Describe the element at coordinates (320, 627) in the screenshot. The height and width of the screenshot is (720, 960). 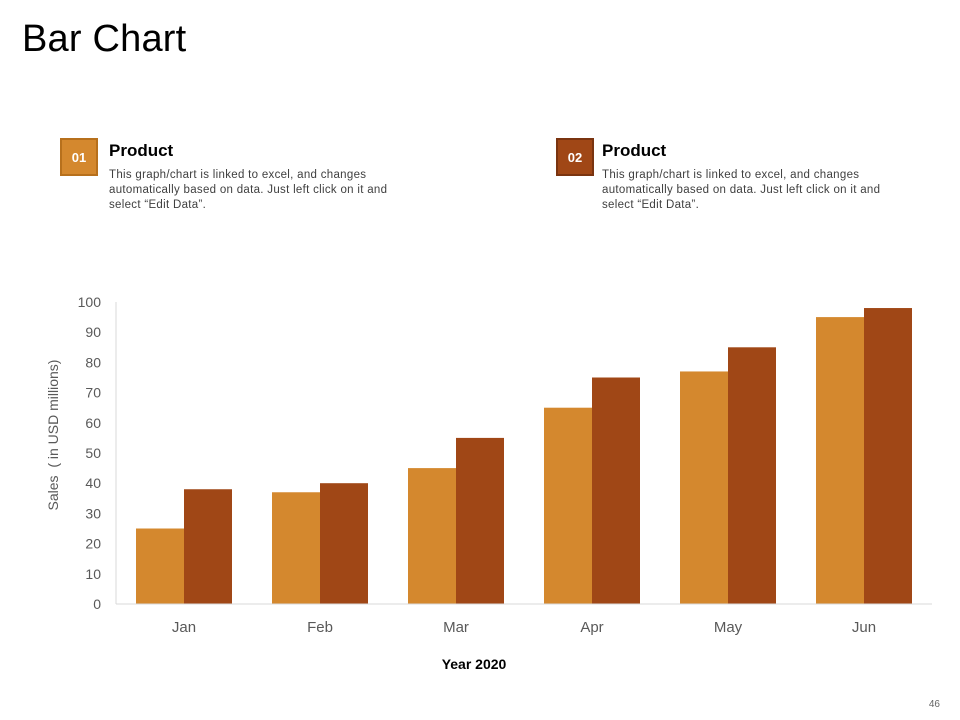
I see `x-tick-label: Feb` at that location.